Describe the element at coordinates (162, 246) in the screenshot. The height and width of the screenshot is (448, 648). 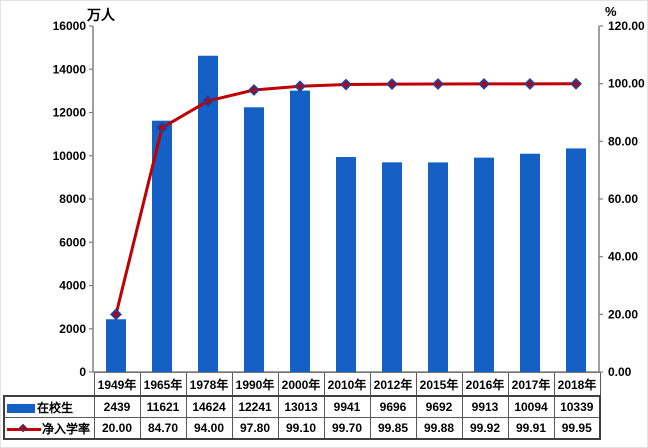
I see `bar-1965年` at that location.